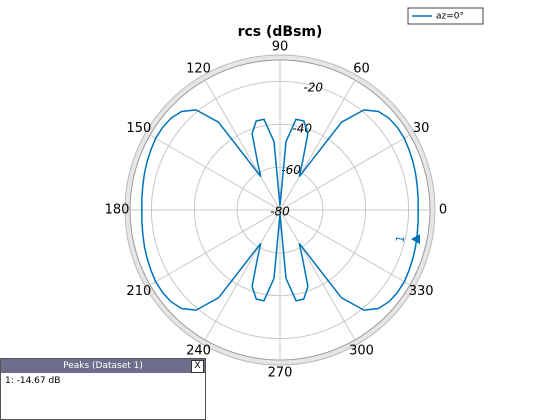 The image size is (560, 420). I want to click on radial-grid-line, so click(280, 210).